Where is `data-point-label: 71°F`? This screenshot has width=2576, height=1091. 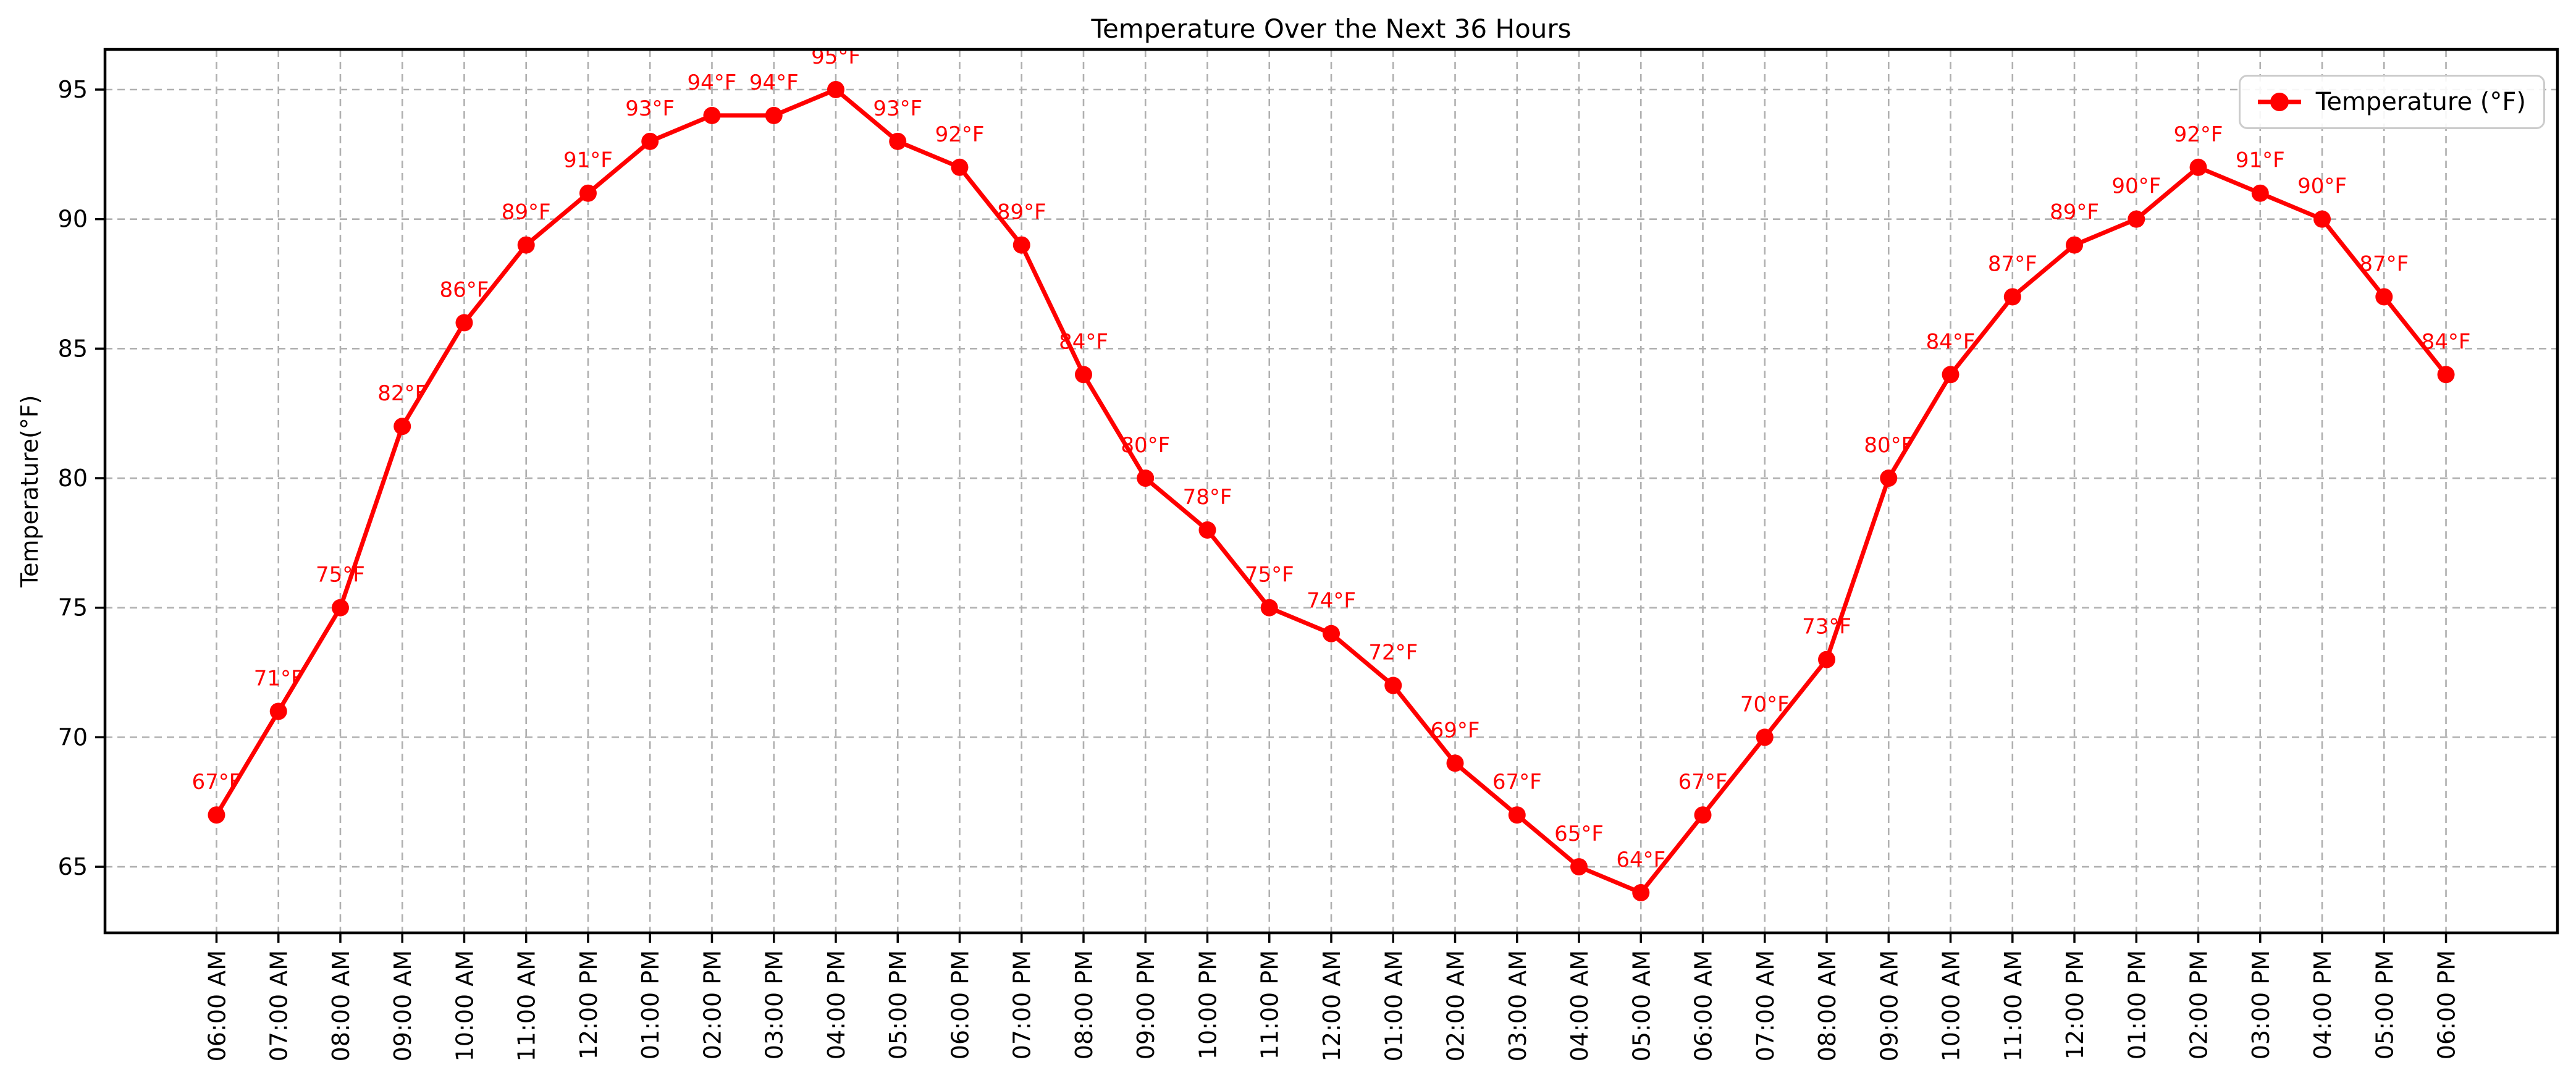 data-point-label: 71°F is located at coordinates (278, 678).